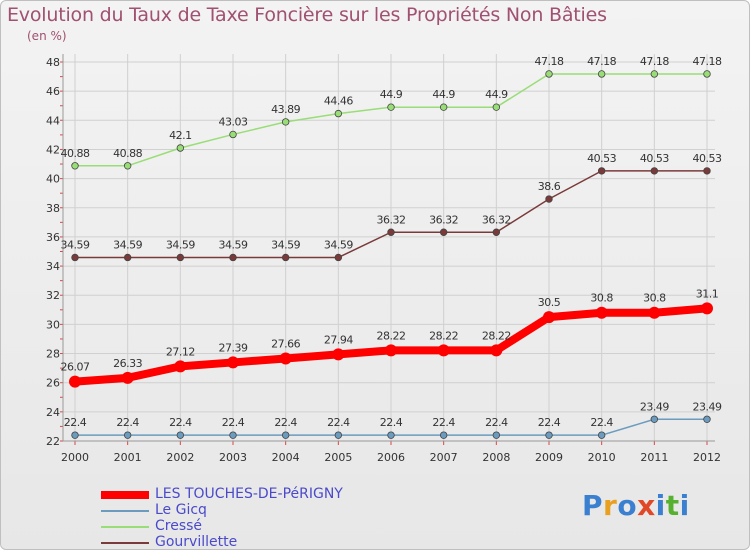  What do you see at coordinates (53, 120) in the screenshot?
I see `y-tick-label: 44` at bounding box center [53, 120].